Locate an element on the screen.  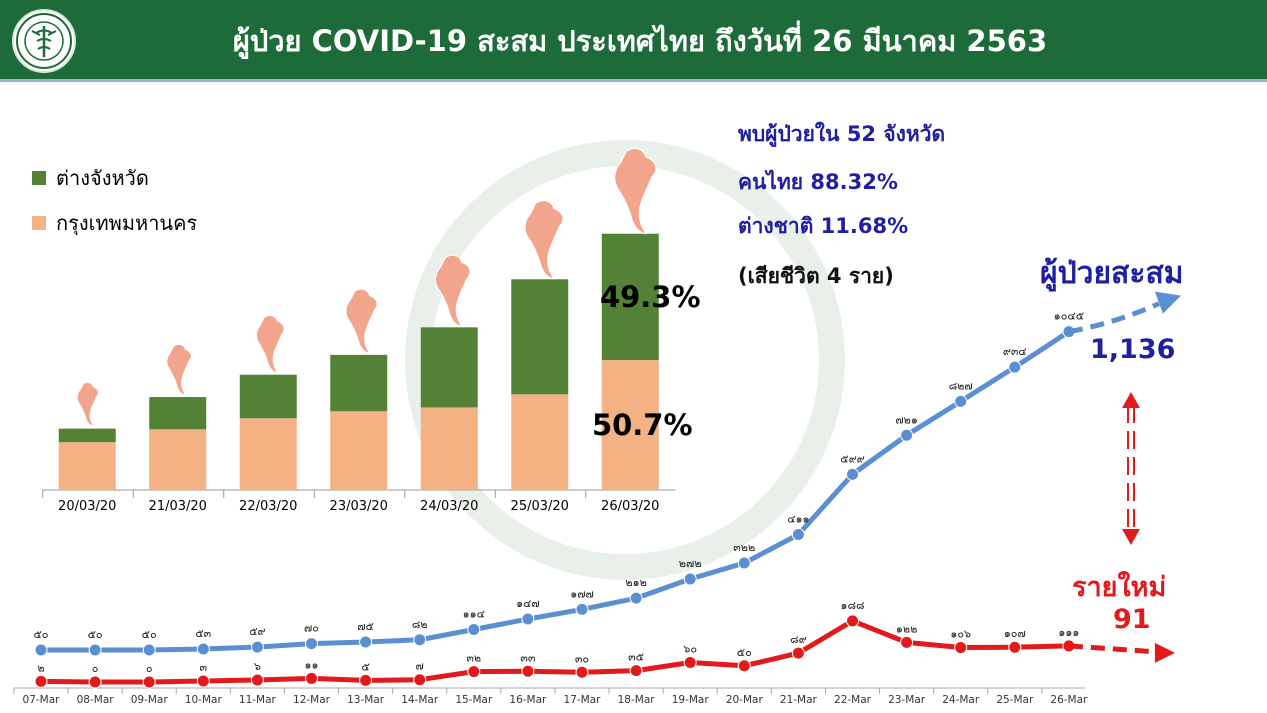
cumulative-data-label: ๘๒ is located at coordinates (420, 624).